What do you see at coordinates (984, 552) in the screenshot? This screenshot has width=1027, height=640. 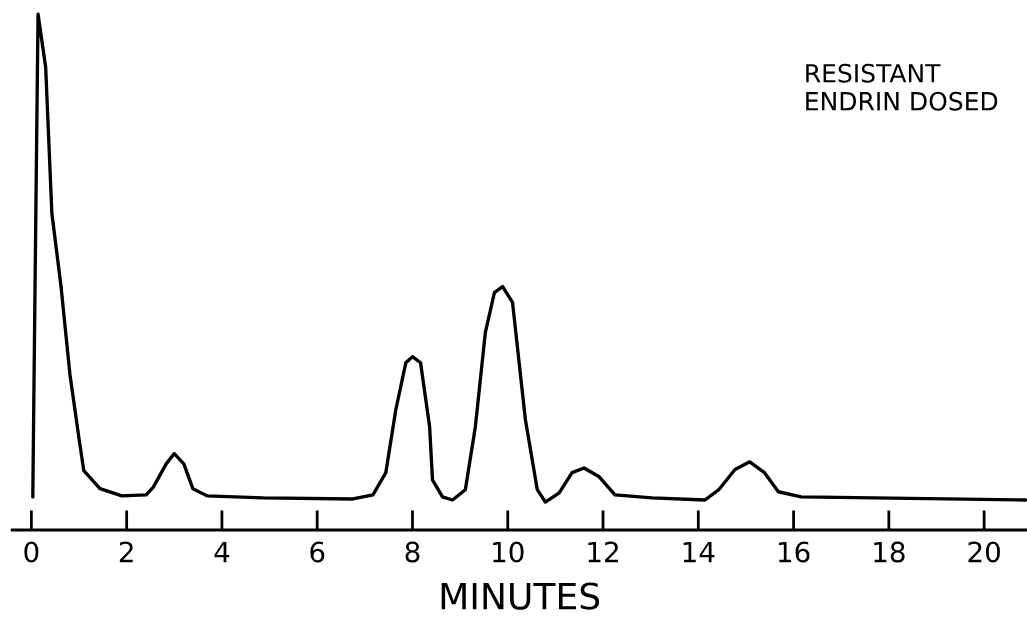 I see `x-tick-label: 20` at bounding box center [984, 552].